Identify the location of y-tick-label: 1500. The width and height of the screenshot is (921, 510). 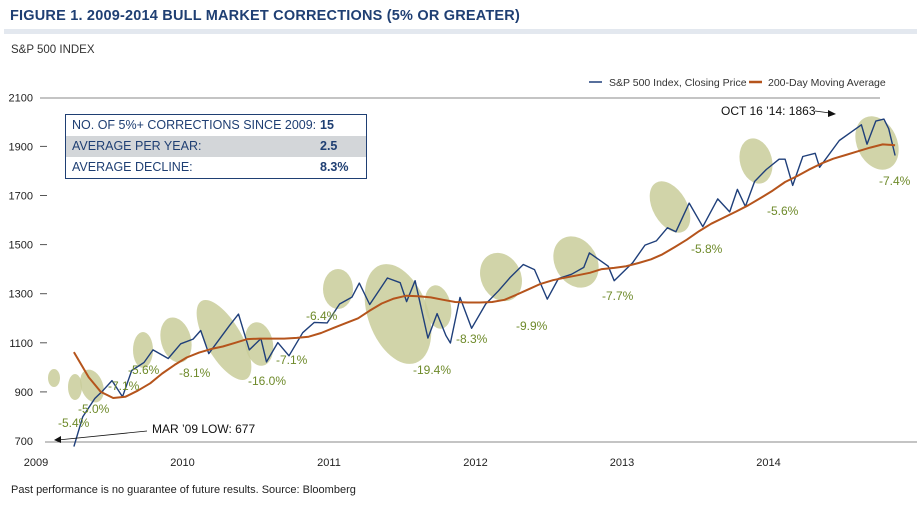
(21, 246).